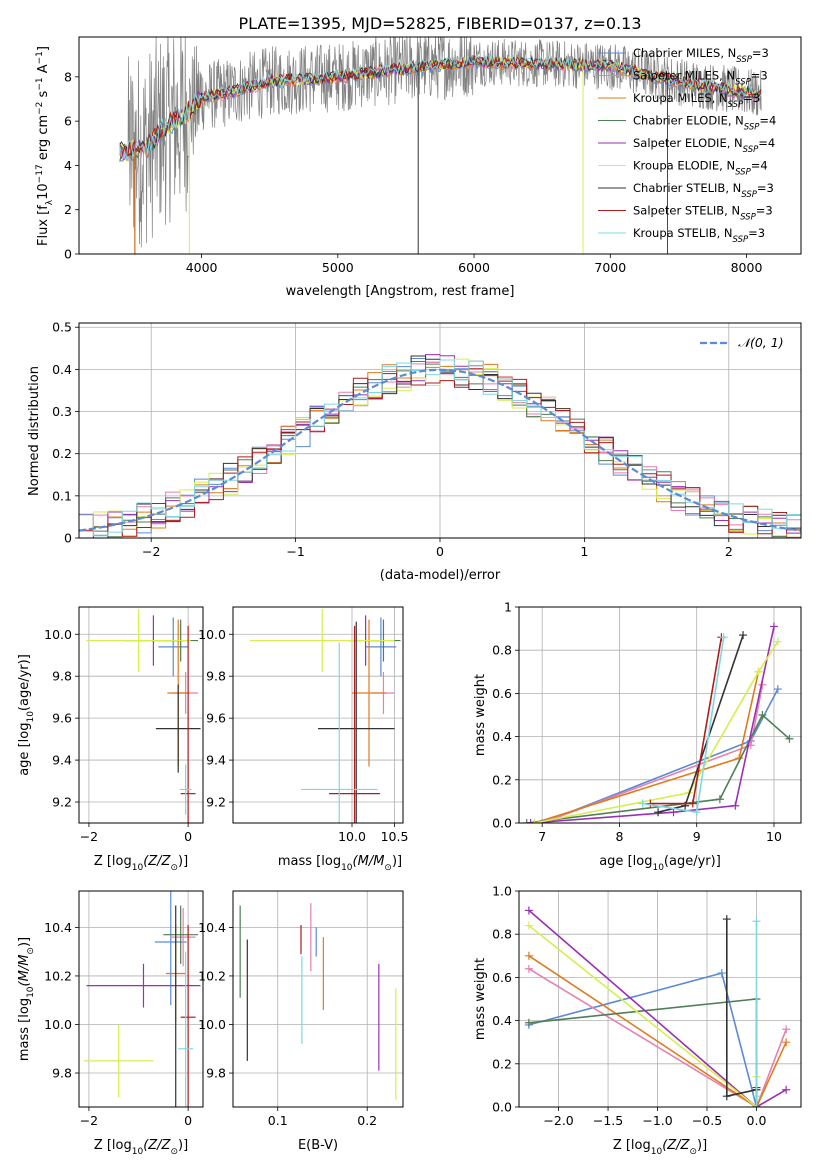 This screenshot has height=1170, width=819. What do you see at coordinates (700, 78) in the screenshot?
I see `legend-label-salpeter_miles: Salpeter MILES, NSSP=3` at bounding box center [700, 78].